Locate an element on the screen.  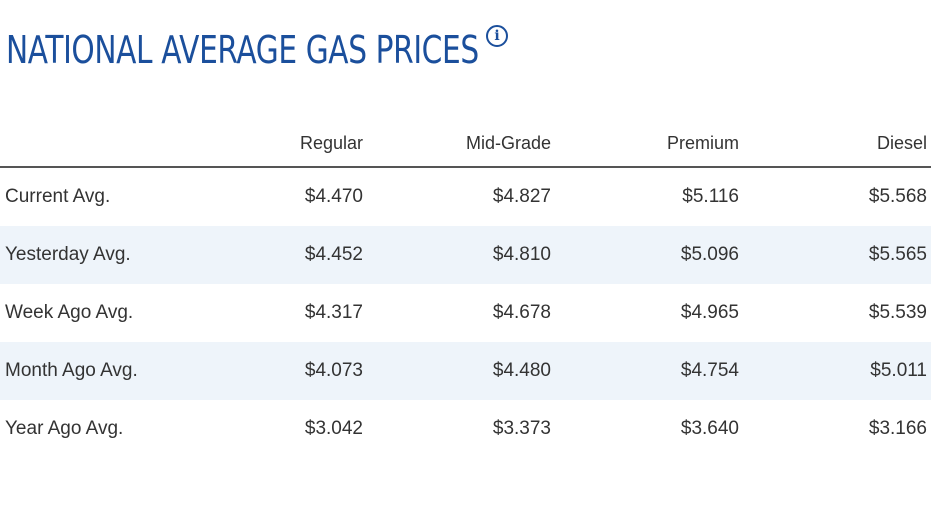
cell-diesel: $5.568 is located at coordinates (897, 196).